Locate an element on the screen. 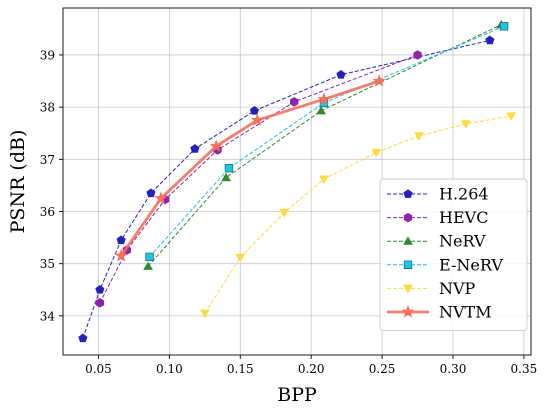 This screenshot has width=544, height=414. legend-label-nerv: NeRV is located at coordinates (462, 241).